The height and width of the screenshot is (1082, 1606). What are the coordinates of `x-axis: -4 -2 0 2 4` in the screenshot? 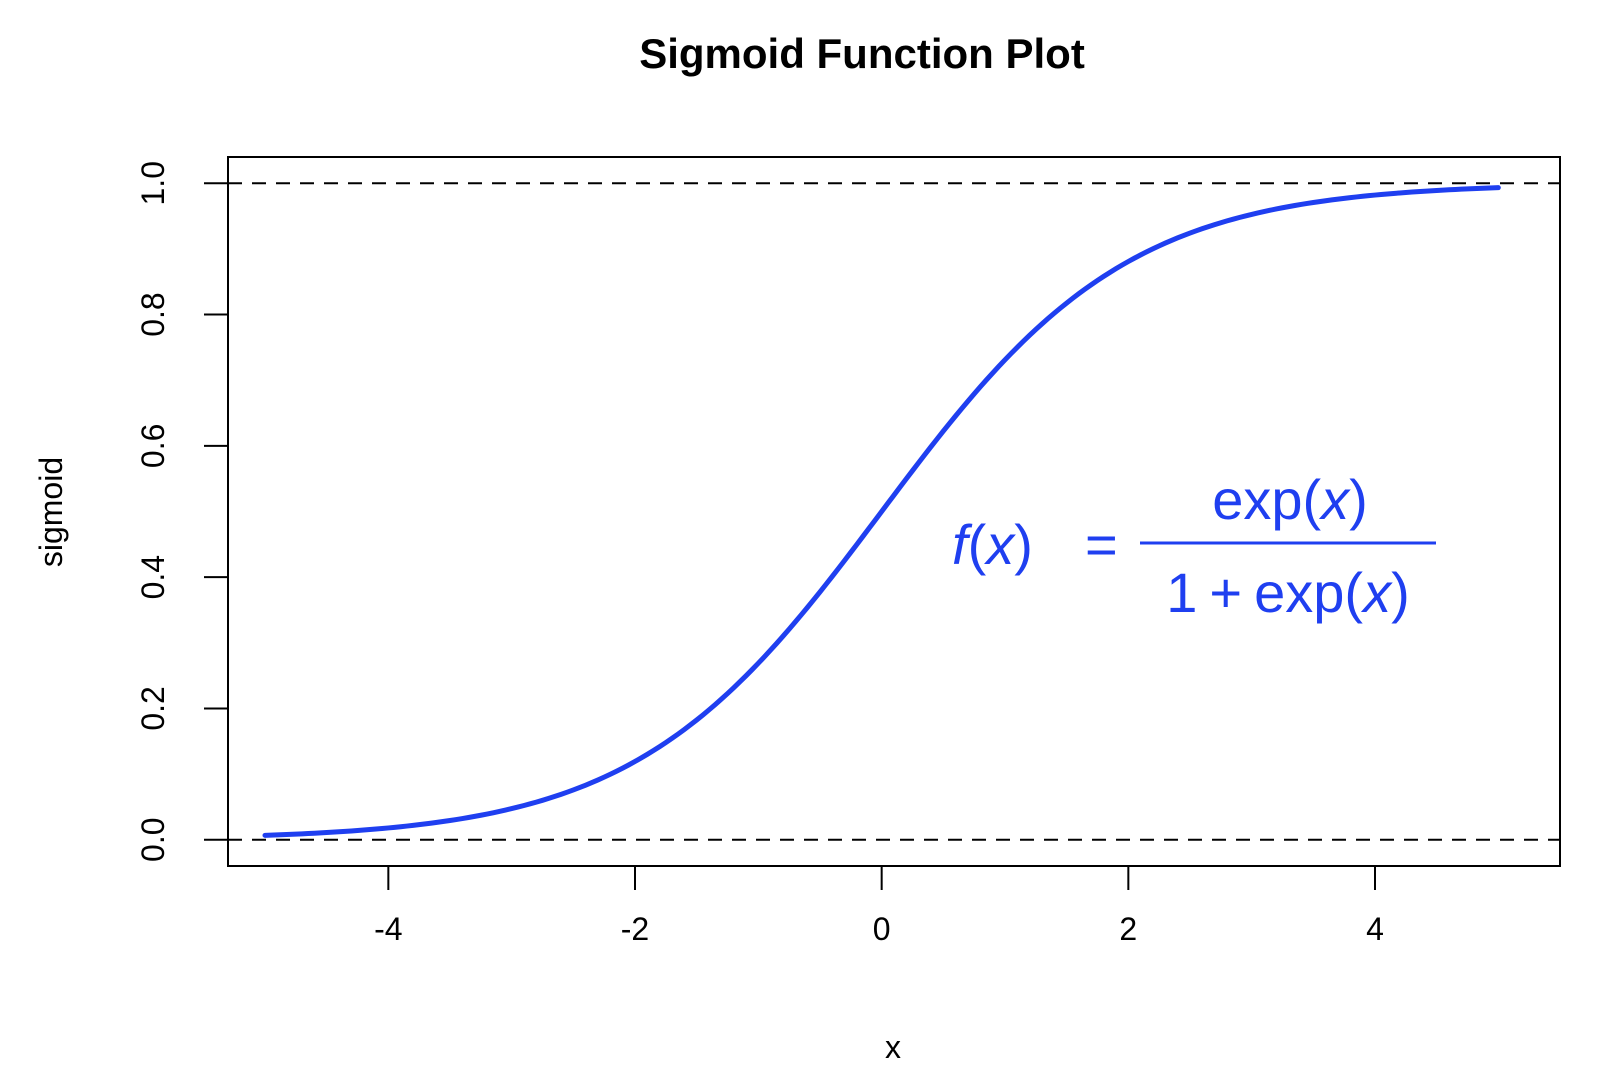 It's located at (879, 906).